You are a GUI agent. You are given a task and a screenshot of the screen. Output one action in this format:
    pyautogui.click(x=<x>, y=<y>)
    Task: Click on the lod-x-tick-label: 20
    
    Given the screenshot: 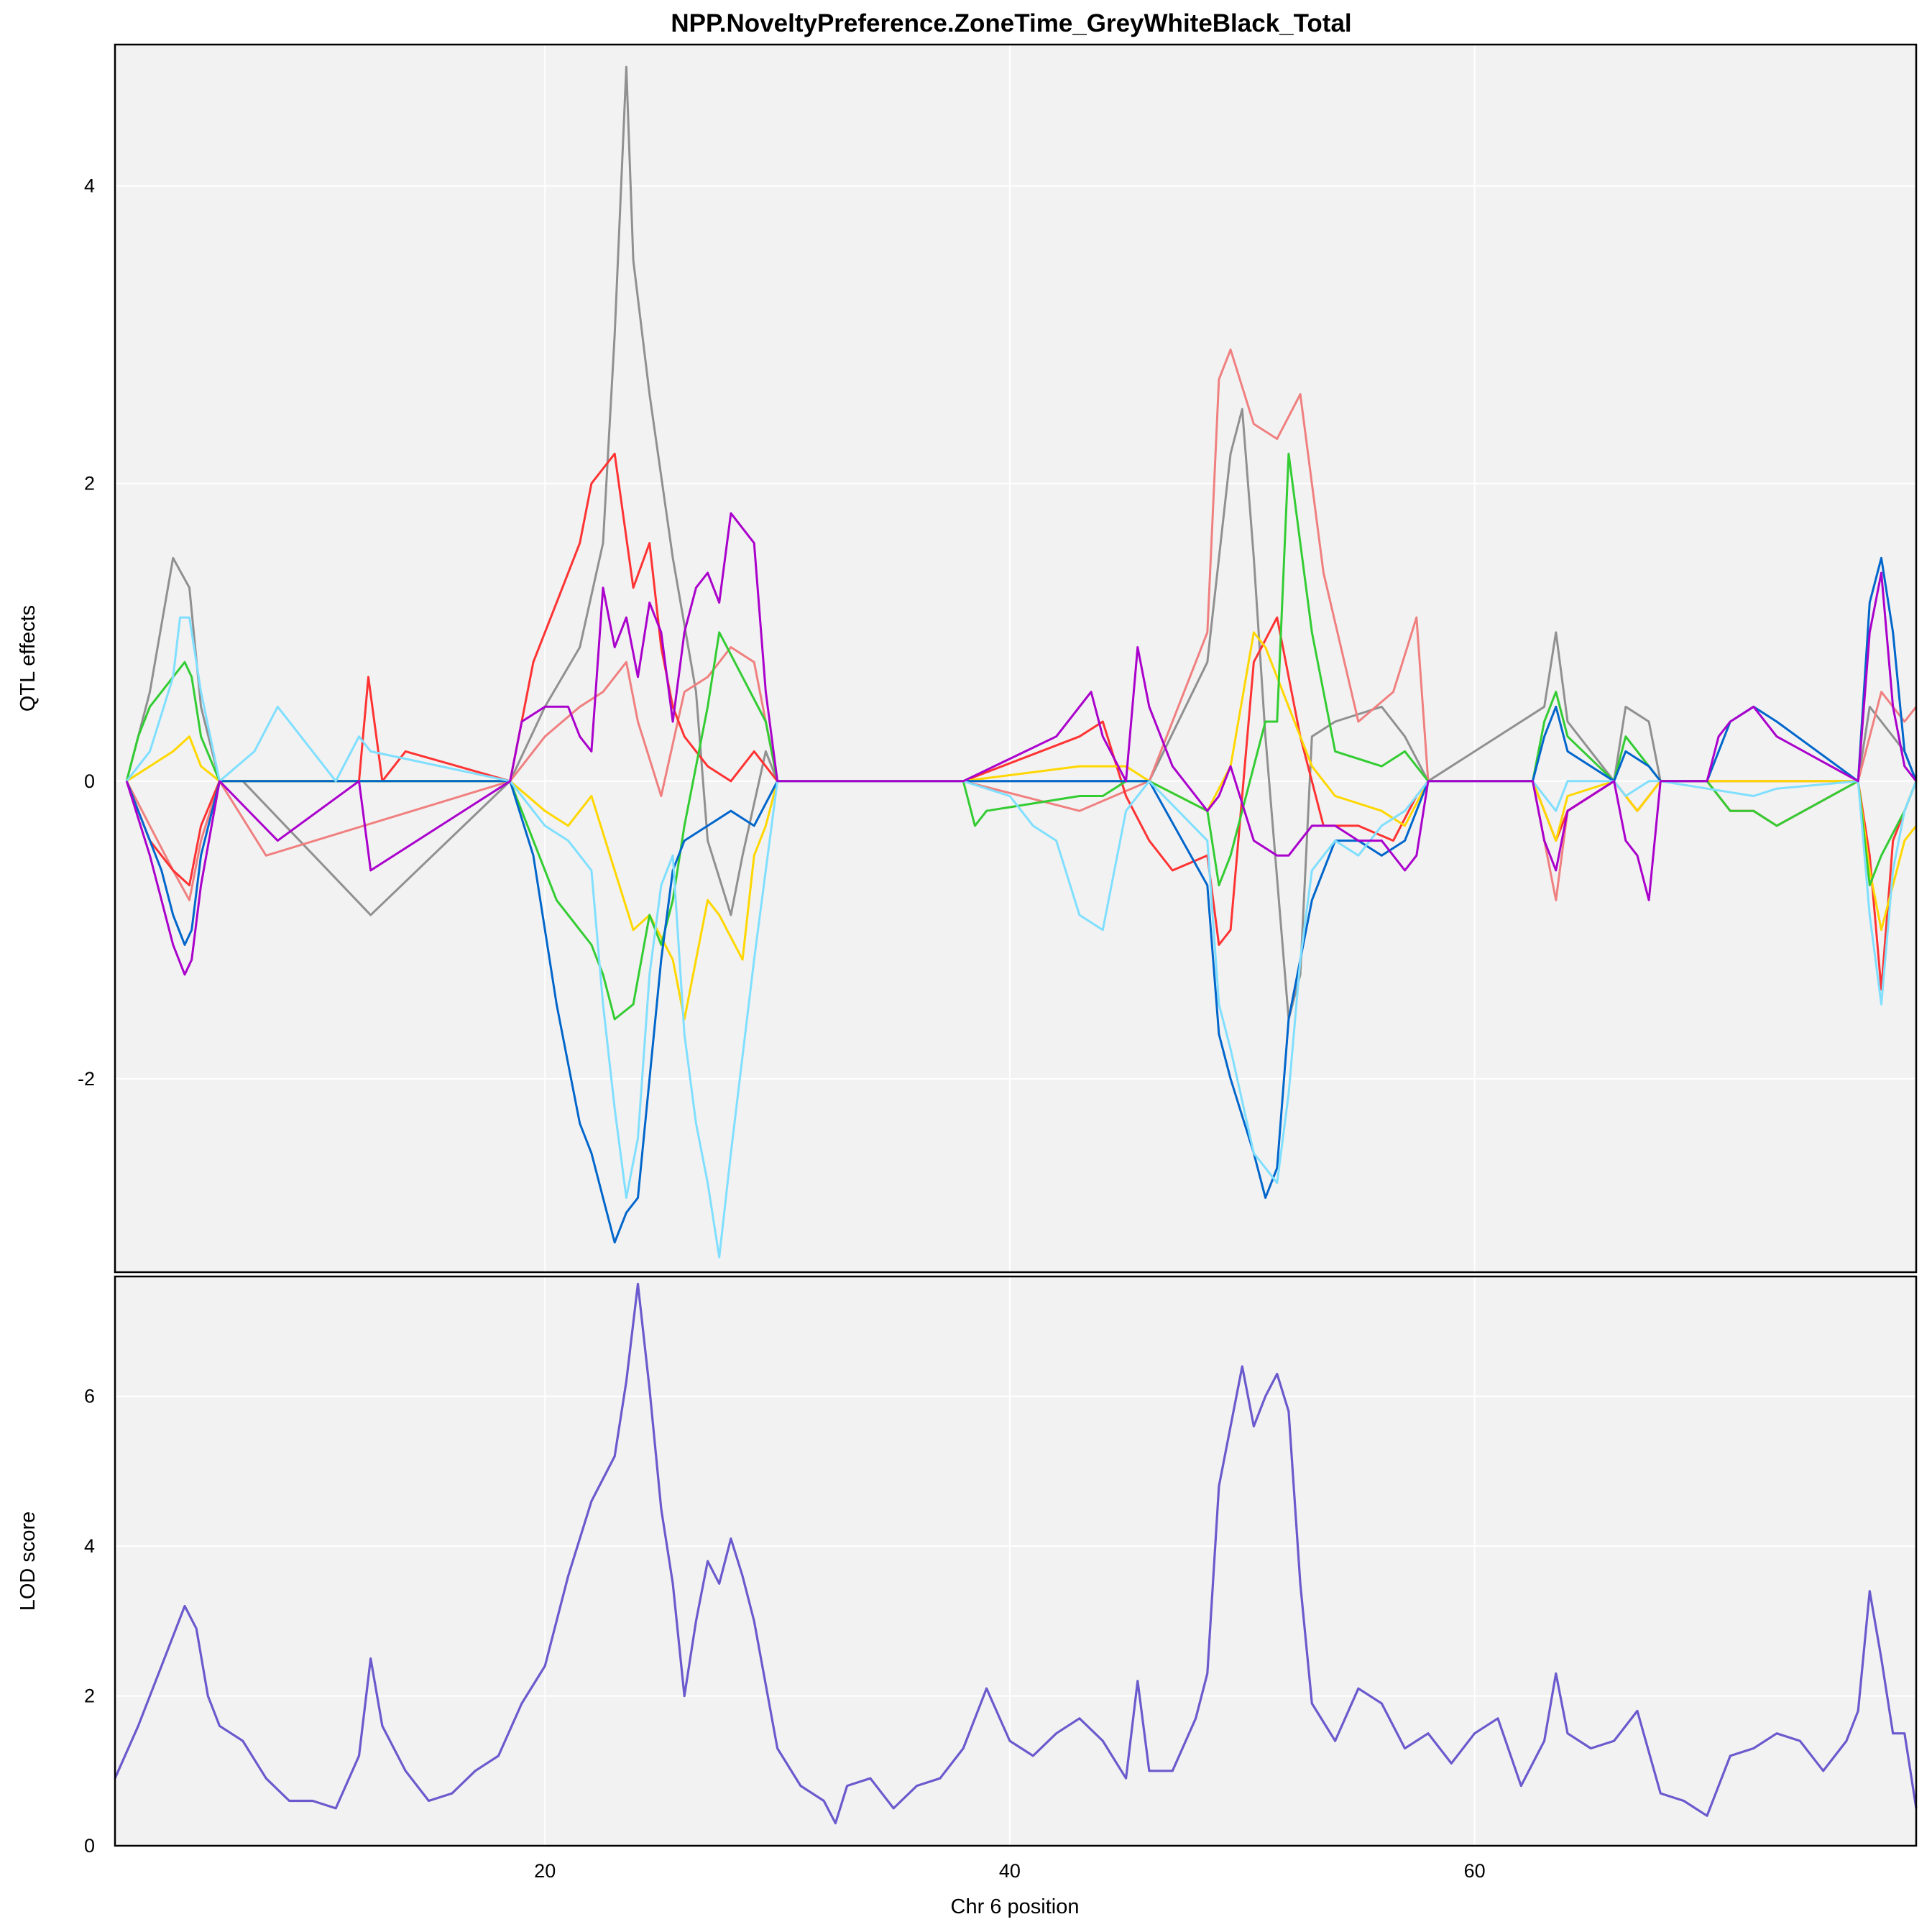 What is the action you would take?
    pyautogui.click(x=545, y=1871)
    